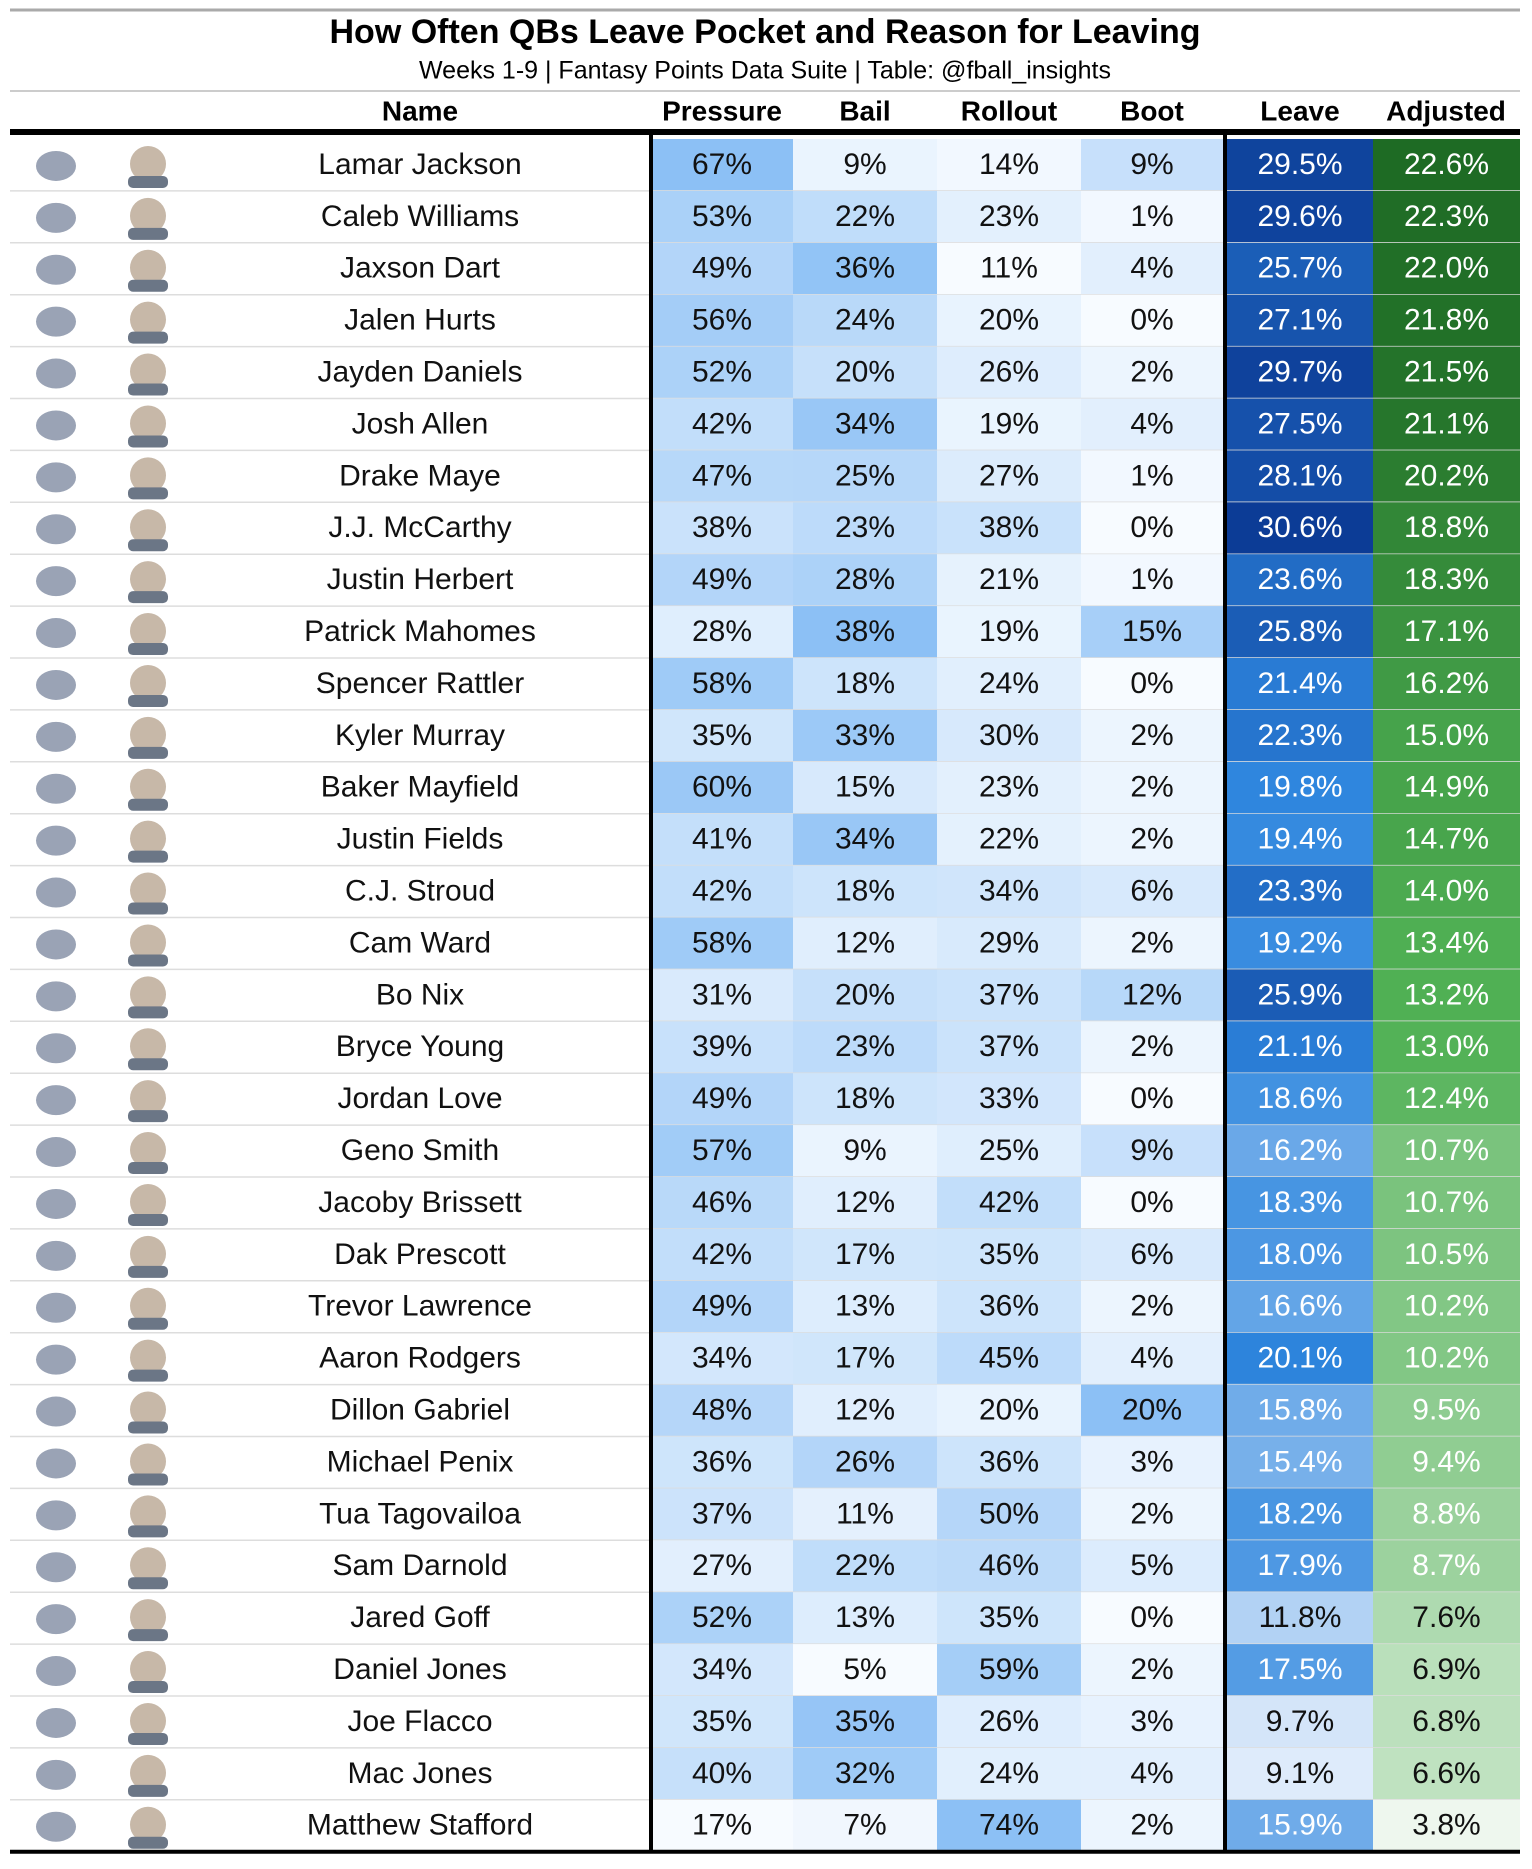  I want to click on cell-value: 19.2%, so click(1299, 942).